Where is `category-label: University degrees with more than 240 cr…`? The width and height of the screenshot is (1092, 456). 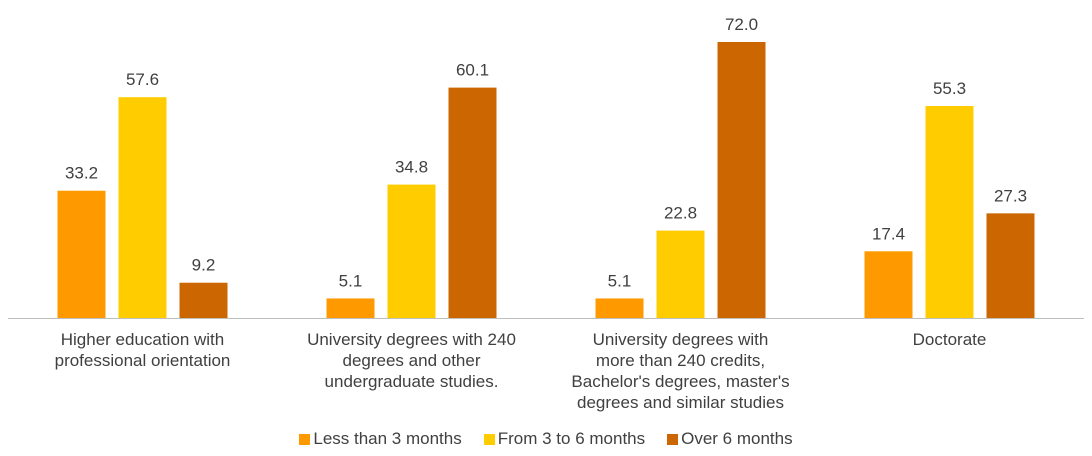
category-label: University degrees with more than 240 cr… is located at coordinates (680, 371).